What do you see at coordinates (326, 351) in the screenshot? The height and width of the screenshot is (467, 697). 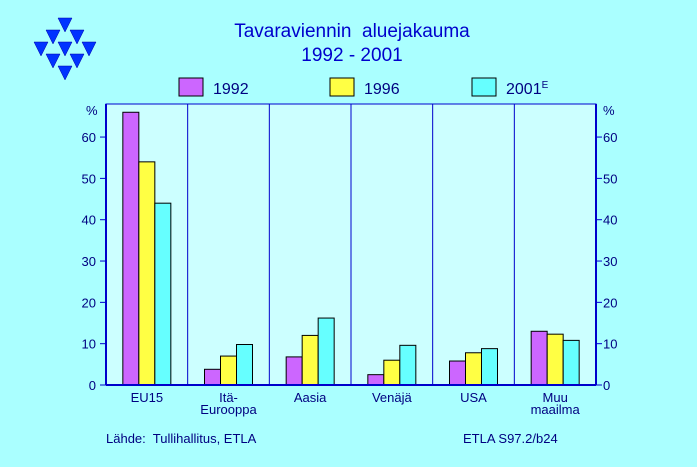 I see `bar-aasia-2001` at bounding box center [326, 351].